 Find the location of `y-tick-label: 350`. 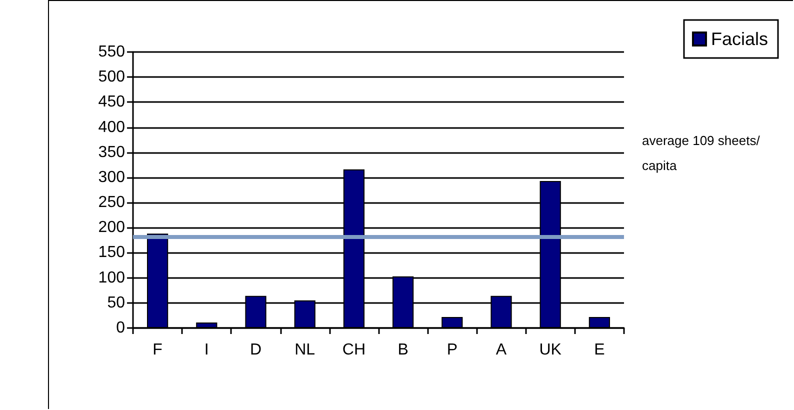

y-tick-label: 350 is located at coordinates (112, 152).